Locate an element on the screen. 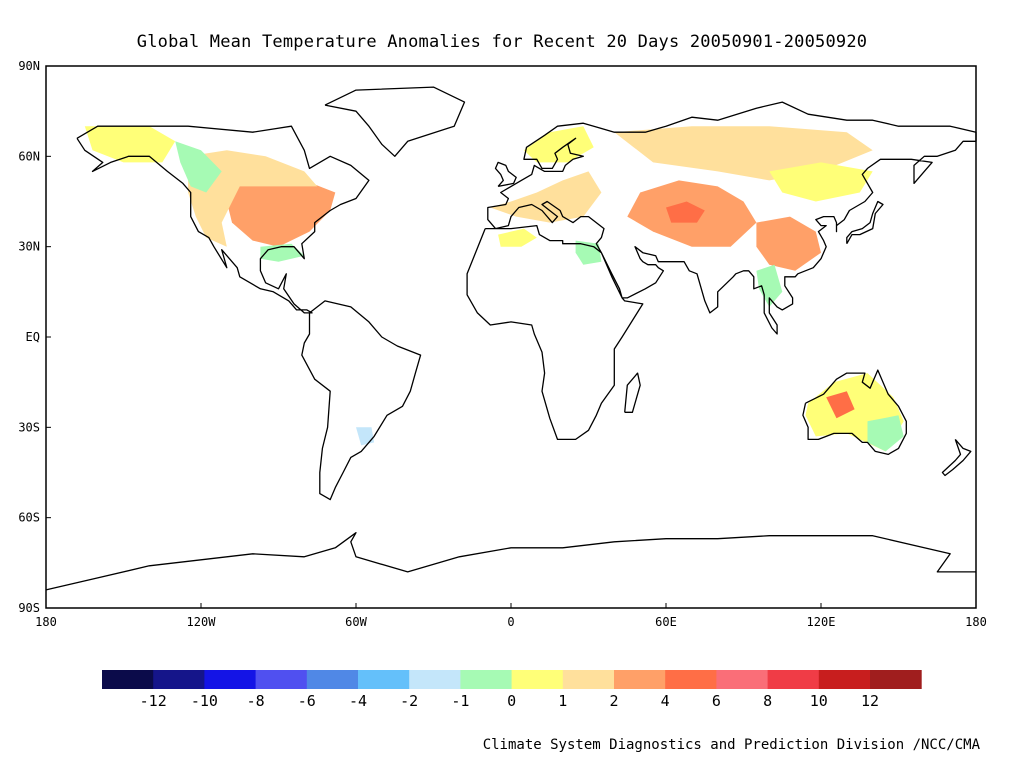  anomaly-southeast-asia-cool is located at coordinates (769, 285).